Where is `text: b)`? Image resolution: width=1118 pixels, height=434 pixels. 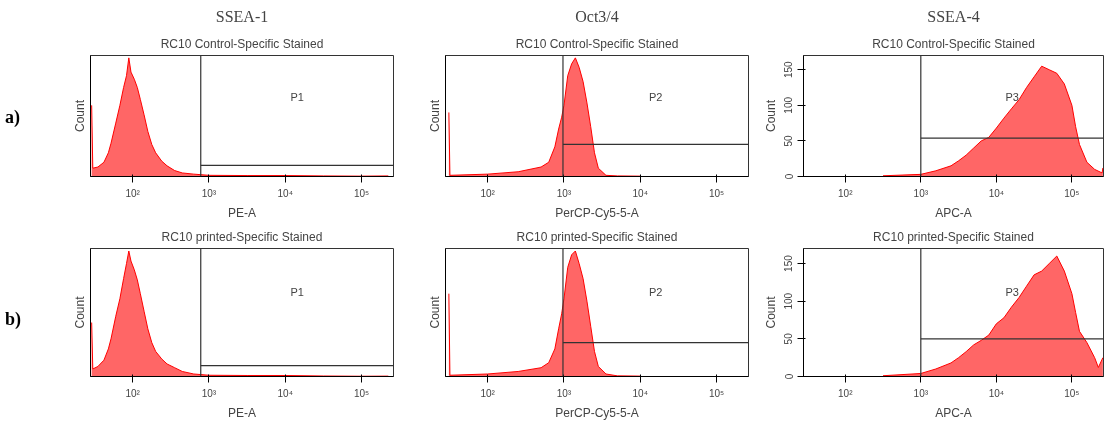 text: b) is located at coordinates (13, 319).